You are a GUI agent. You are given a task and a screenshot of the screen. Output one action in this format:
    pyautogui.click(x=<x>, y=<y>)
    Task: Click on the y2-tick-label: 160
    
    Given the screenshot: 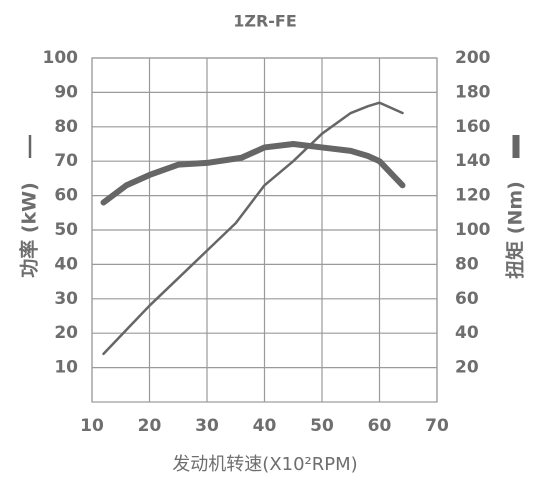 What is the action you would take?
    pyautogui.click(x=473, y=127)
    